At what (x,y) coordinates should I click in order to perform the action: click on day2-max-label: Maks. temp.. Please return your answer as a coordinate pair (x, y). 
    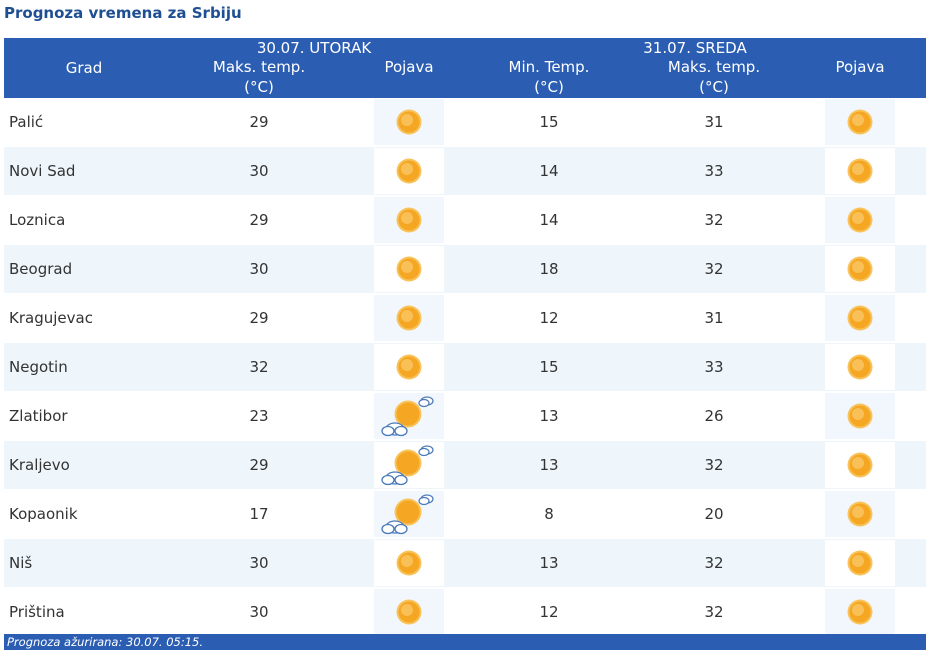
    Looking at the image, I should click on (714, 67).